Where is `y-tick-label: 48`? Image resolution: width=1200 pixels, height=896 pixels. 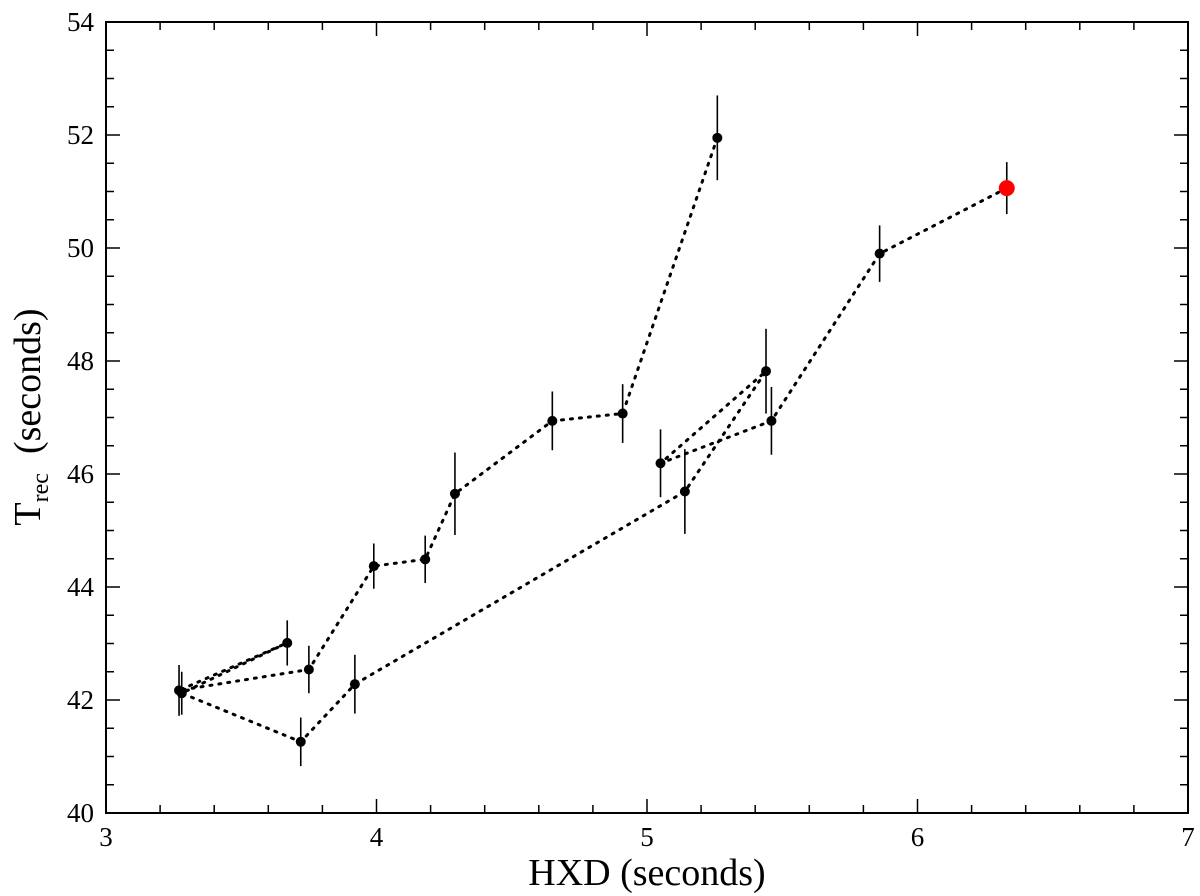 y-tick-label: 48 is located at coordinates (80, 361).